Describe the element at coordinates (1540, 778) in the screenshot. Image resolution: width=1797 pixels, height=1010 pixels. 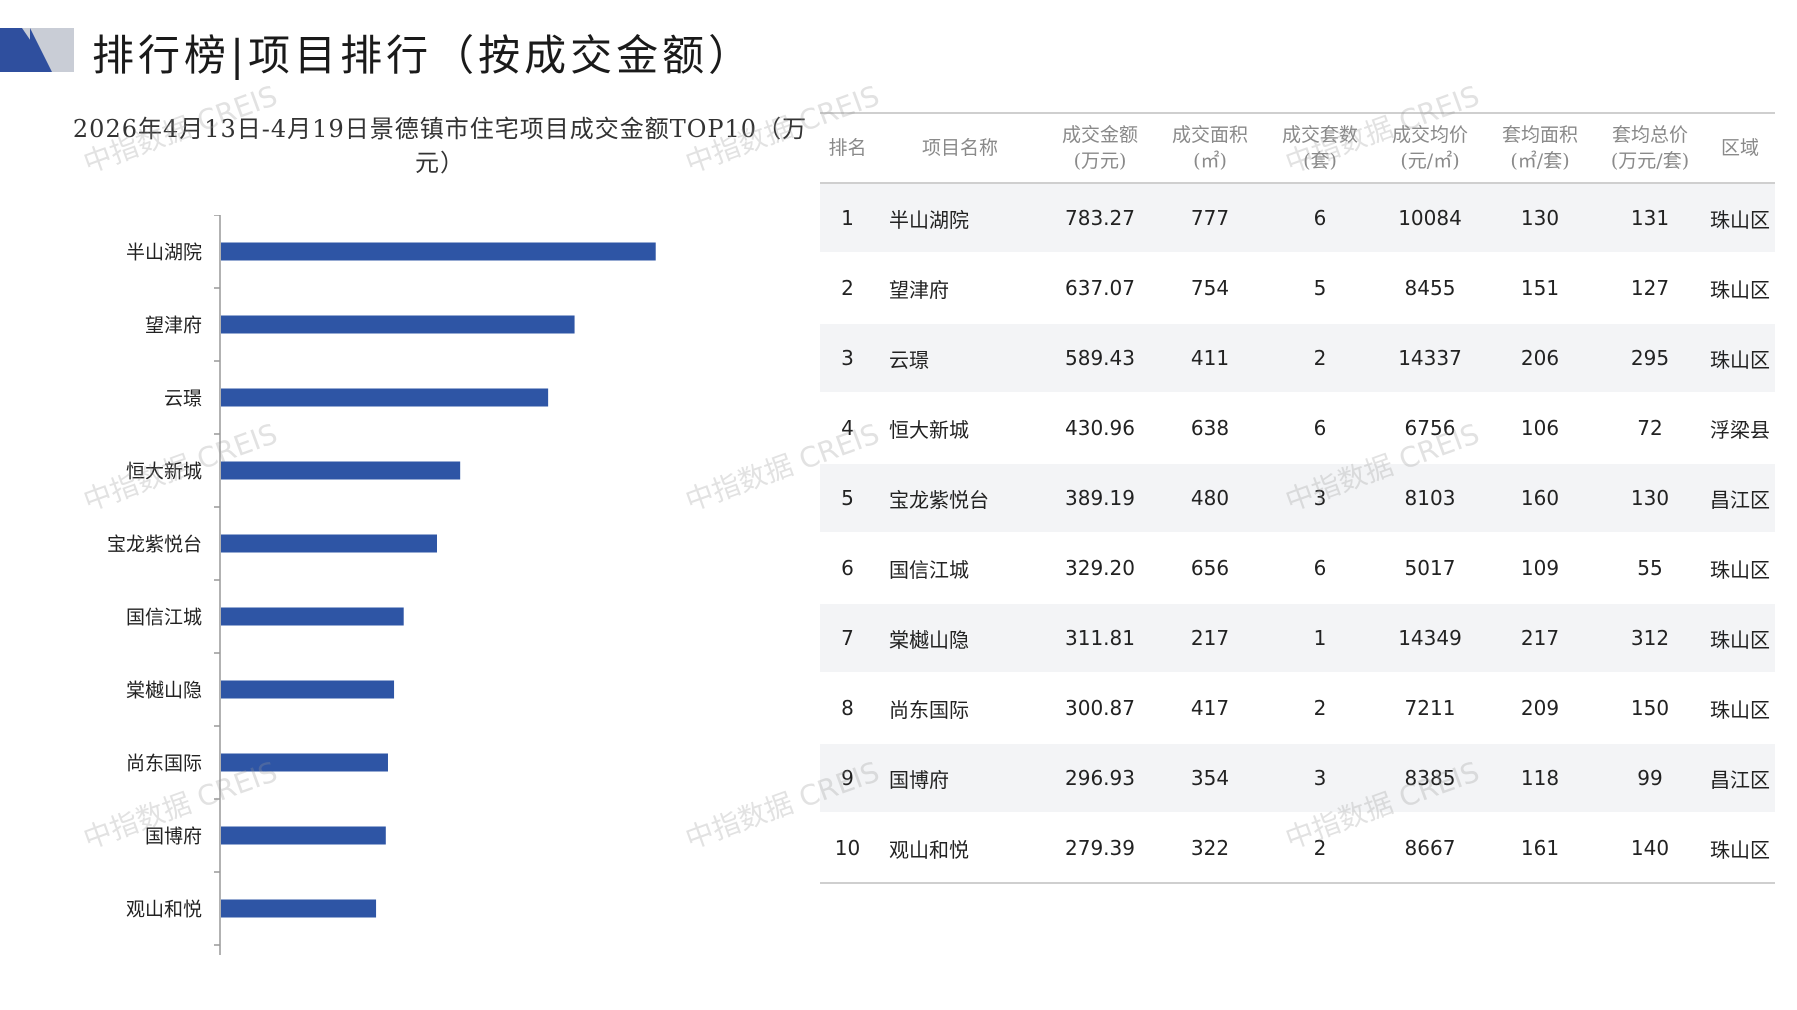
I see `table-cell: 118` at that location.